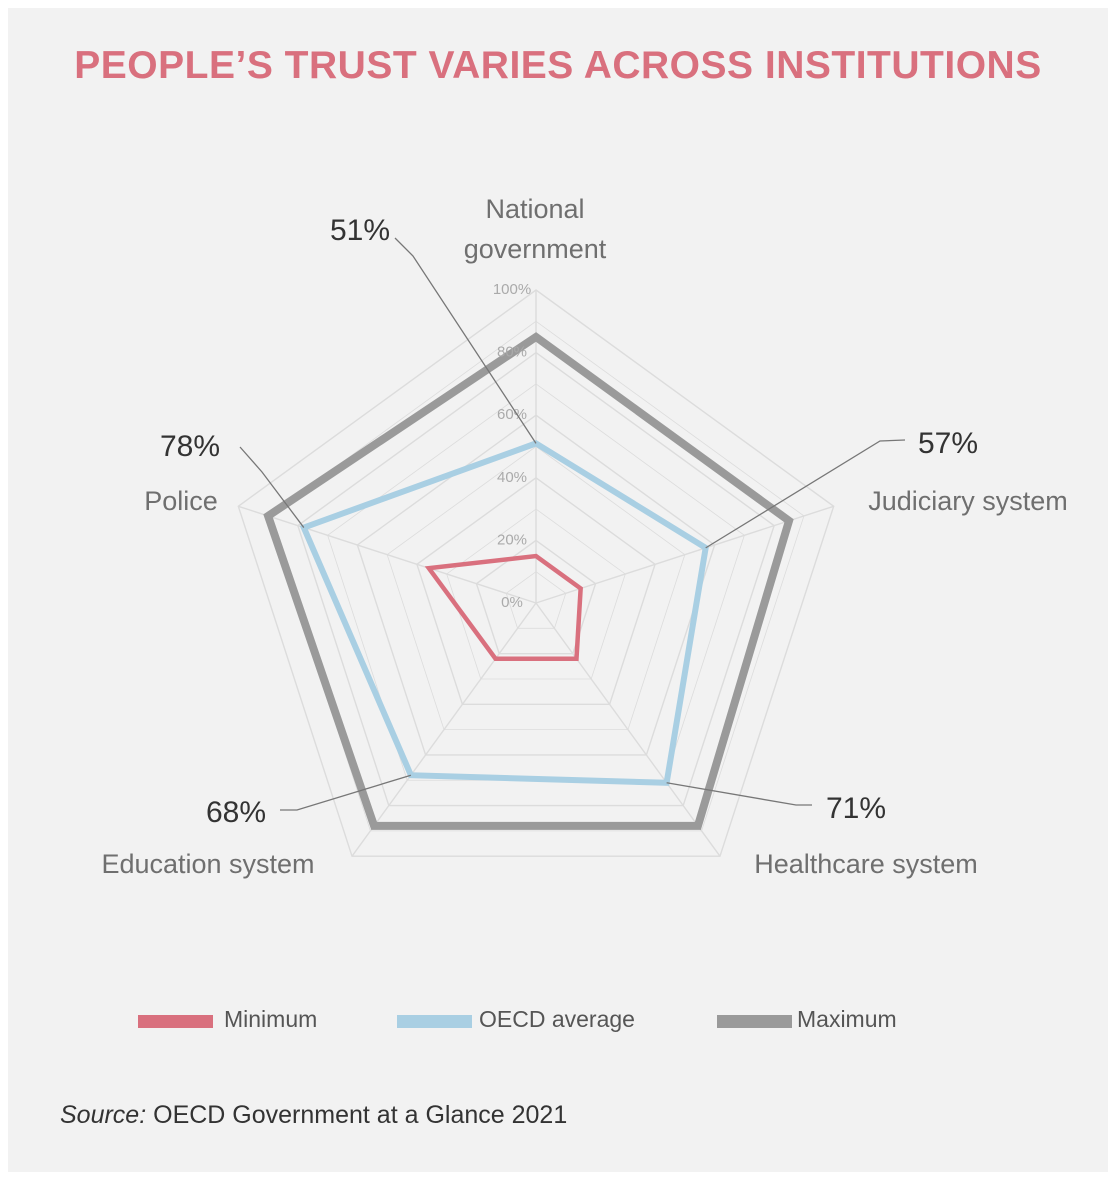 The image size is (1116, 1180). Describe the element at coordinates (360, 1115) in the screenshot. I see `source-text: OECD Government at a Glance 2021` at that location.